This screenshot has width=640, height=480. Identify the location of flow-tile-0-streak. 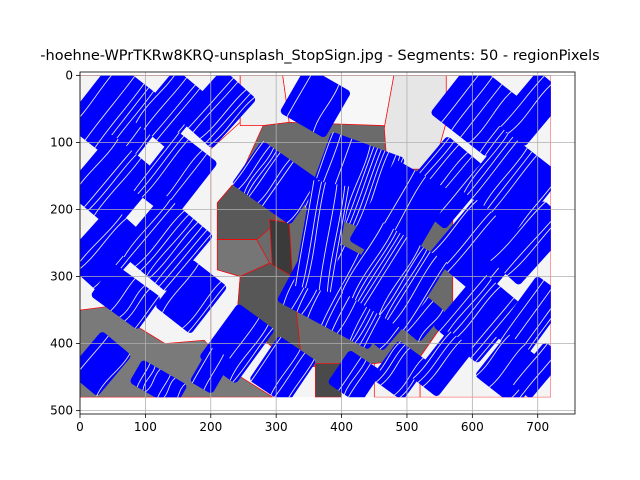
(109, 108).